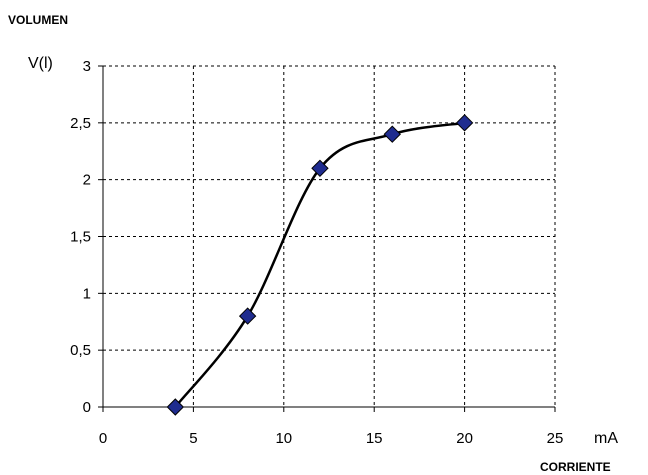 The height and width of the screenshot is (475, 648). What do you see at coordinates (87, 66) in the screenshot?
I see `y-tick-label-6: 3` at bounding box center [87, 66].